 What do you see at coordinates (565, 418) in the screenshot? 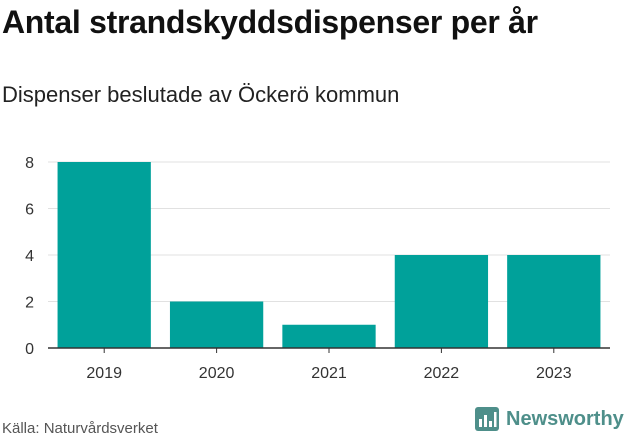
I see `brand-name: Newsworthy` at bounding box center [565, 418].